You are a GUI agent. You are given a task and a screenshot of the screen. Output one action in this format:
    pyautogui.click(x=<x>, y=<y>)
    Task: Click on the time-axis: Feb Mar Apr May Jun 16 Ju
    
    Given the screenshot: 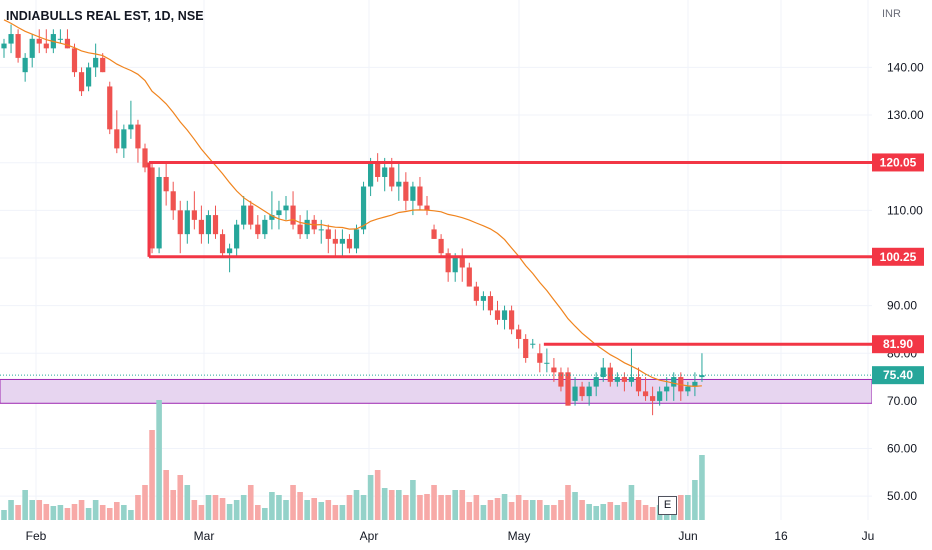 What is the action you would take?
    pyautogui.click(x=450, y=536)
    